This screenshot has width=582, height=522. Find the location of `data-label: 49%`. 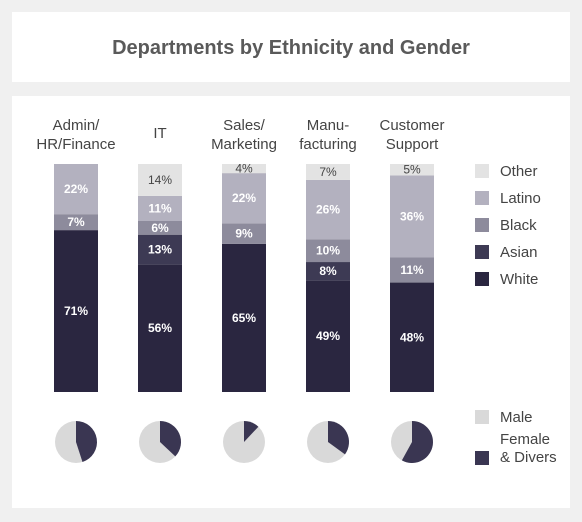

data-label: 49% is located at coordinates (328, 336).